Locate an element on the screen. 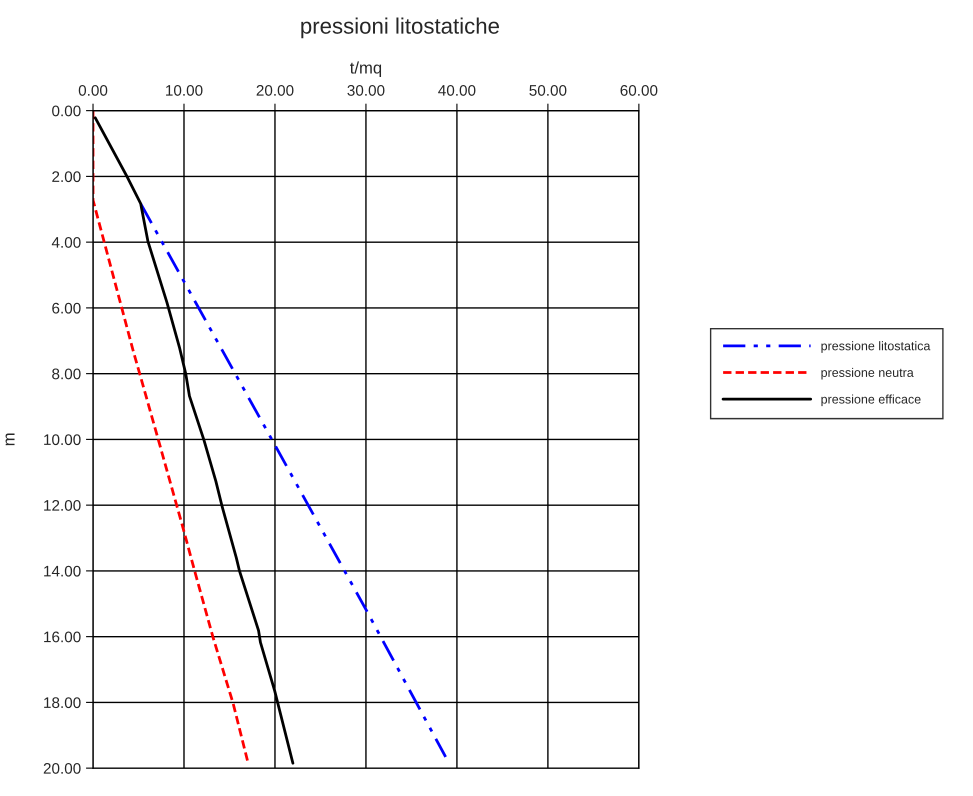 The height and width of the screenshot is (796, 973). y-axis-title: m is located at coordinates (10, 440).